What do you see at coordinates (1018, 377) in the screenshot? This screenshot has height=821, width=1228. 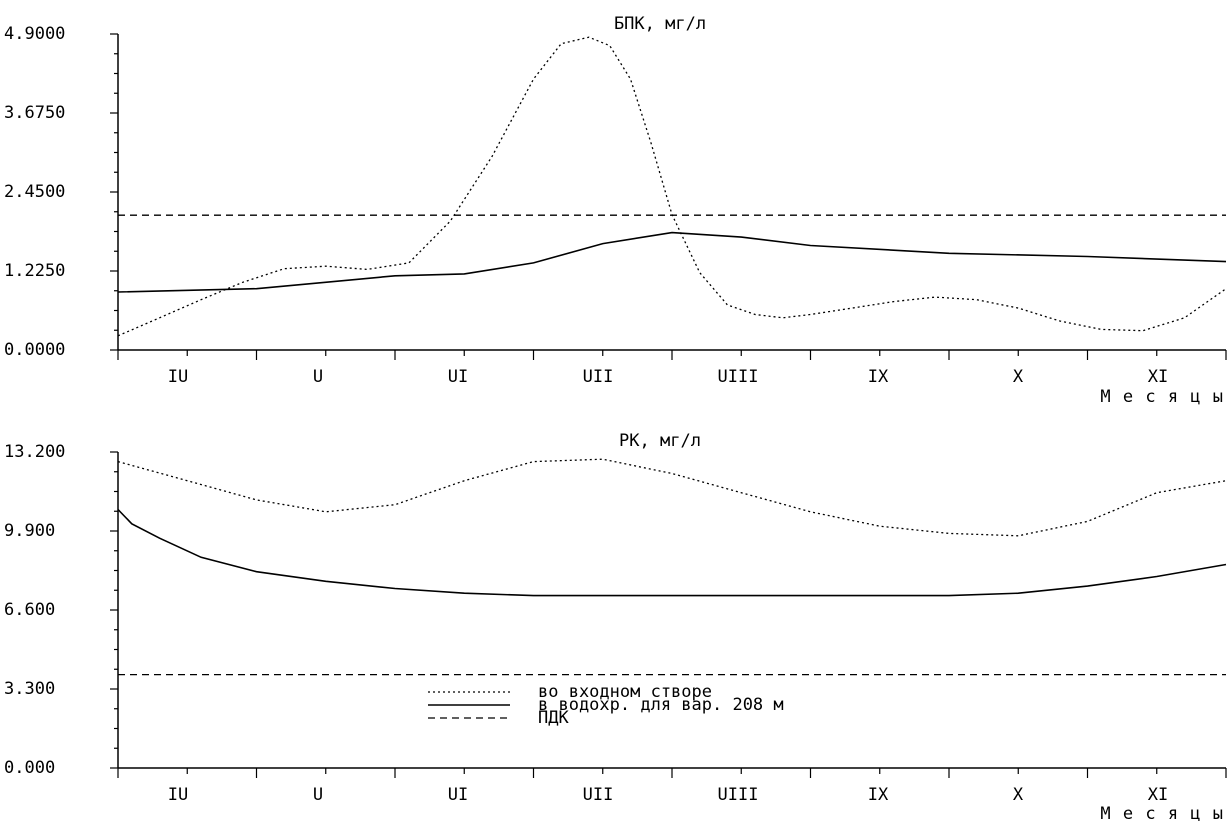 I see `bpk-month-label: X` at bounding box center [1018, 377].